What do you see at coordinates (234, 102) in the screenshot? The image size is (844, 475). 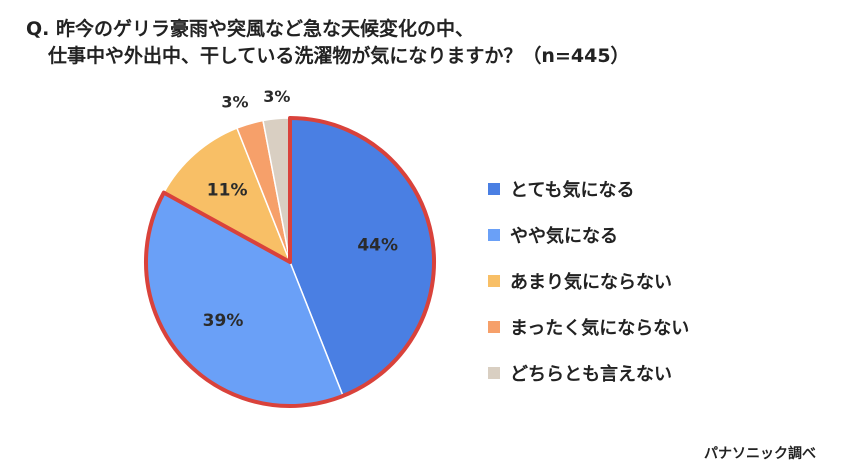 I see `slice-label-4: 3%` at bounding box center [234, 102].